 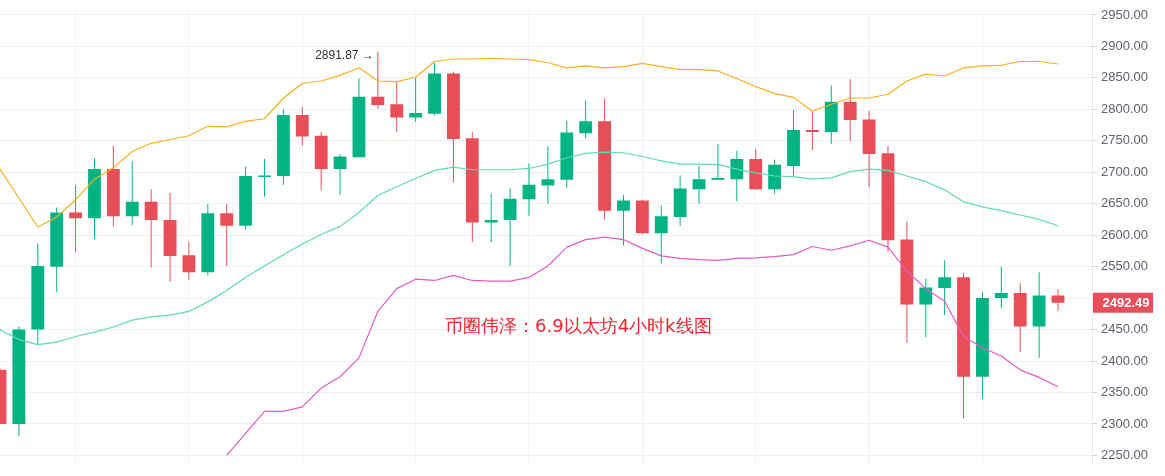 I want to click on y-tick-label: 2650.00, so click(x=1124, y=203).